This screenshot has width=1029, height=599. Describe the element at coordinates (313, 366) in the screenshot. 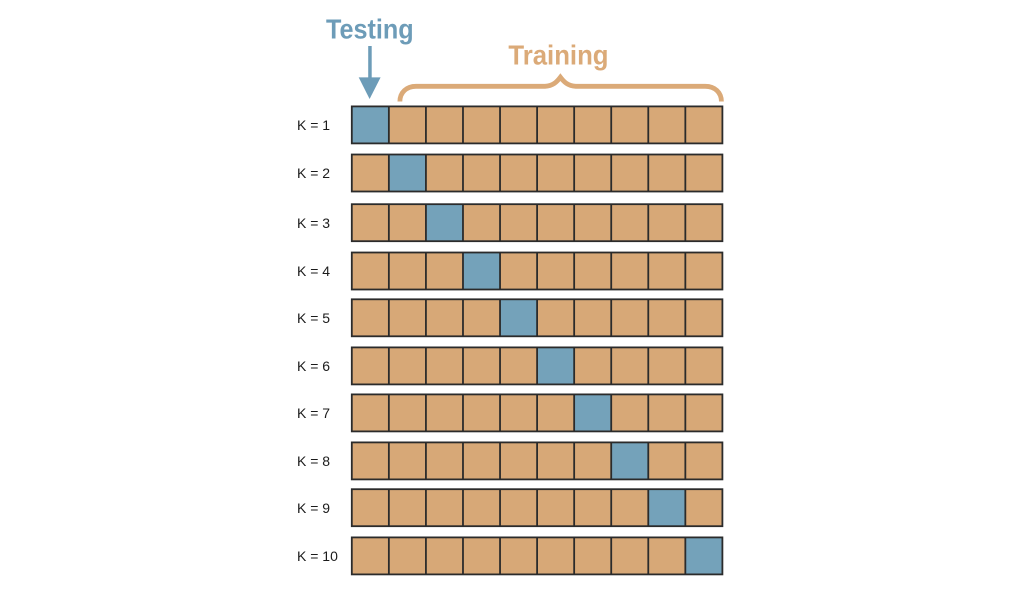

I see `svg-text: K = 6` at that location.